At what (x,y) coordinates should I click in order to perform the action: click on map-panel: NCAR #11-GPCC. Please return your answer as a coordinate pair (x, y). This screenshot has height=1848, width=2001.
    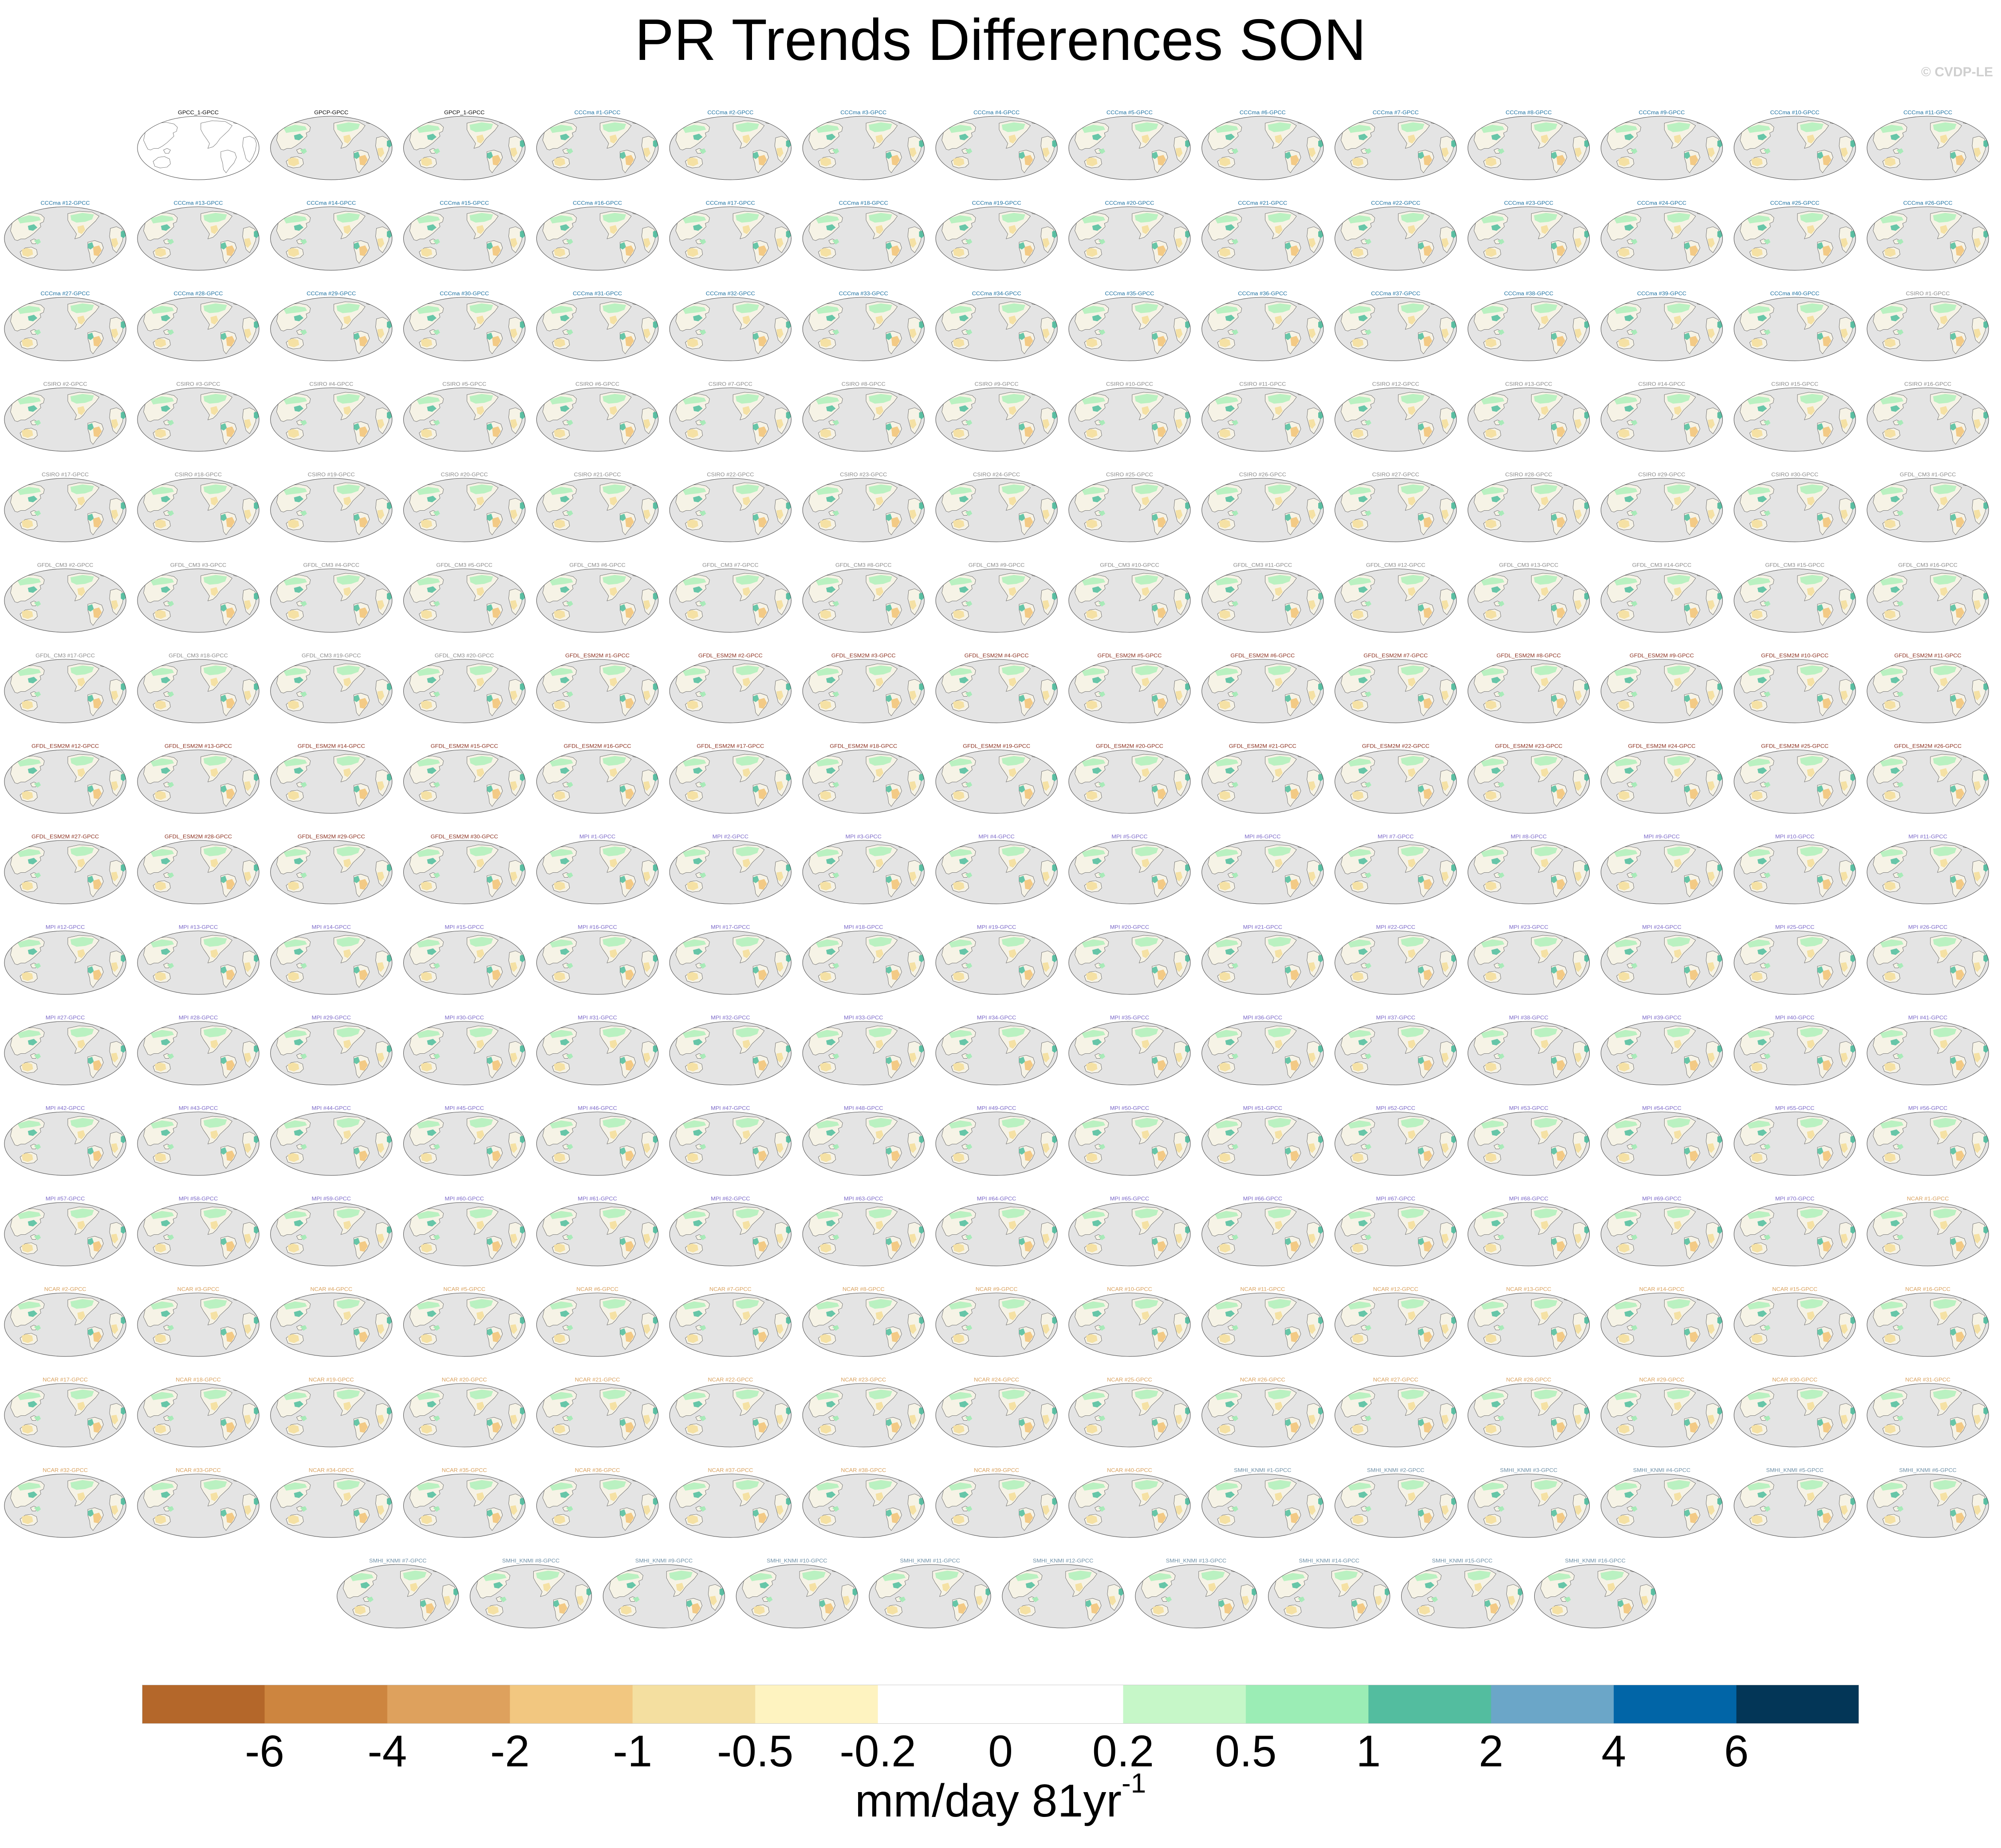
    Looking at the image, I should click on (1263, 1321).